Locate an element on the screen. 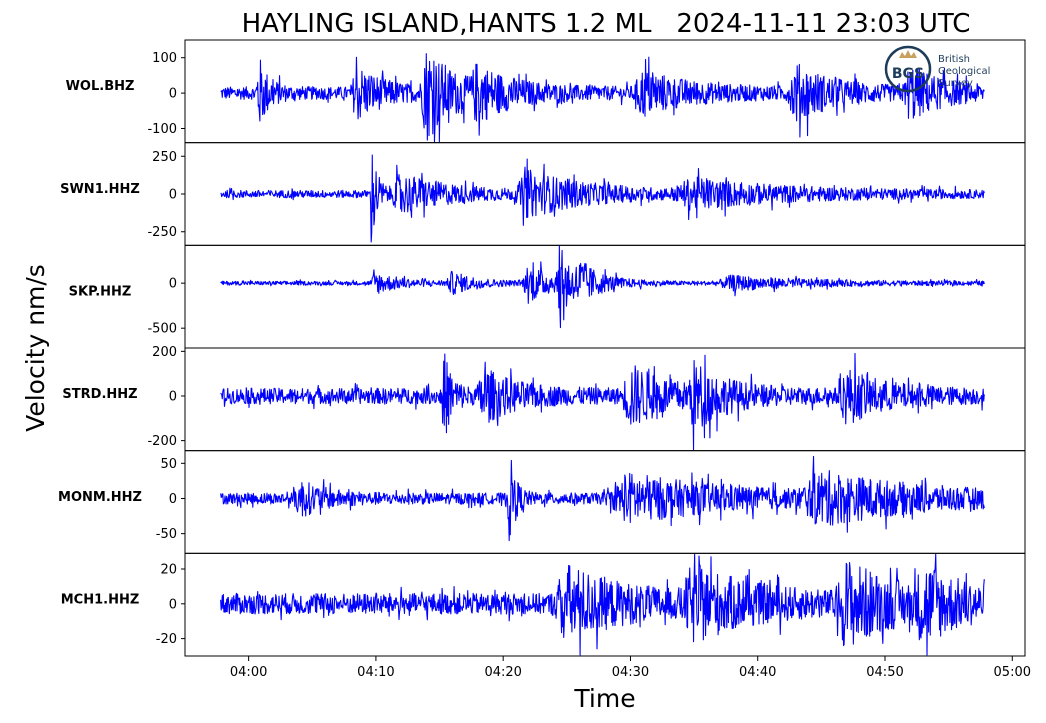 The image size is (1046, 723). y-tick-label: -50 is located at coordinates (166, 534).